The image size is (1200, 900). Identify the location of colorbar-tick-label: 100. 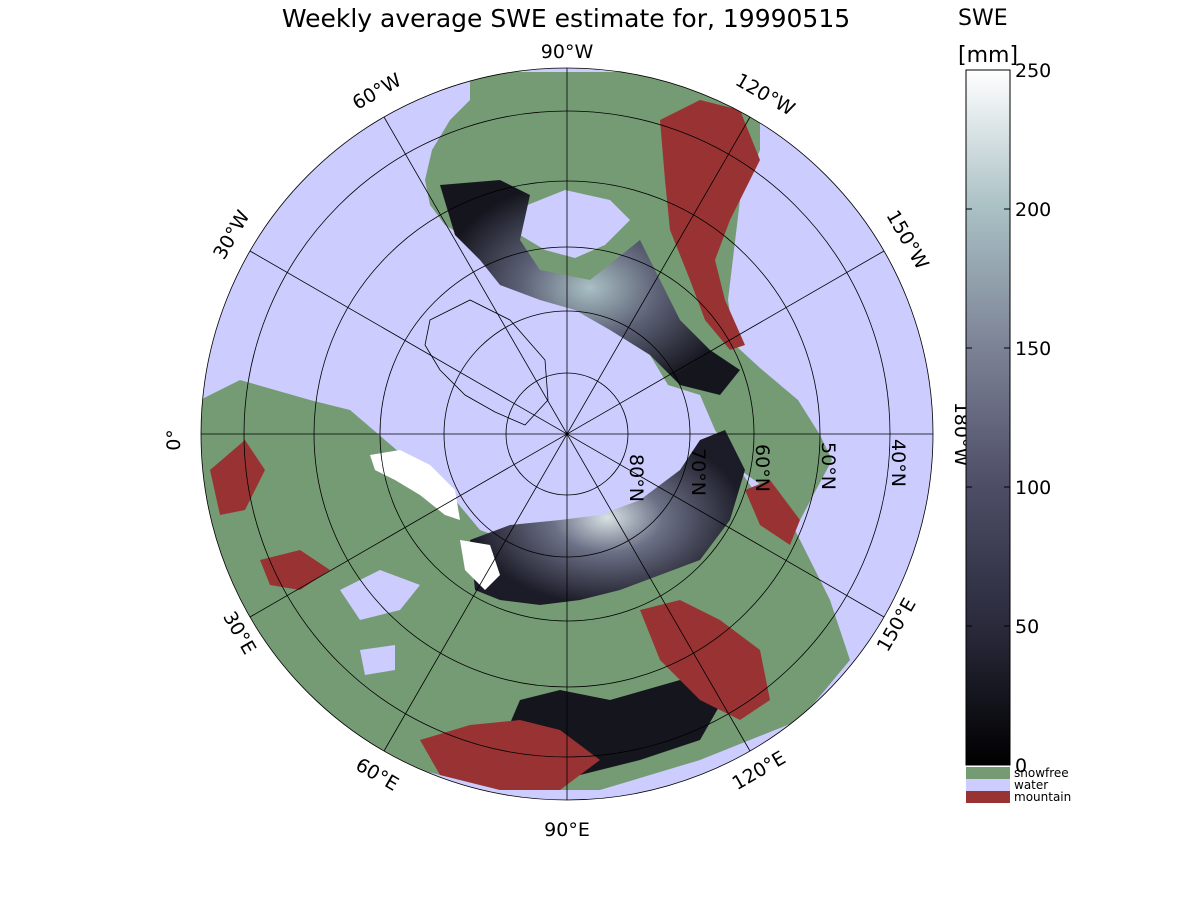
(1033, 488).